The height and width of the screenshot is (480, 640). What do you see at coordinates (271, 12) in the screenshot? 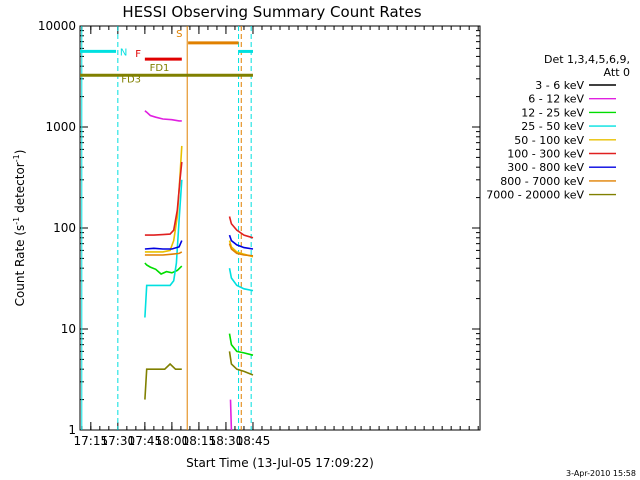
I see `chart-title: HESSI Observing Summary Count Rates` at bounding box center [271, 12].